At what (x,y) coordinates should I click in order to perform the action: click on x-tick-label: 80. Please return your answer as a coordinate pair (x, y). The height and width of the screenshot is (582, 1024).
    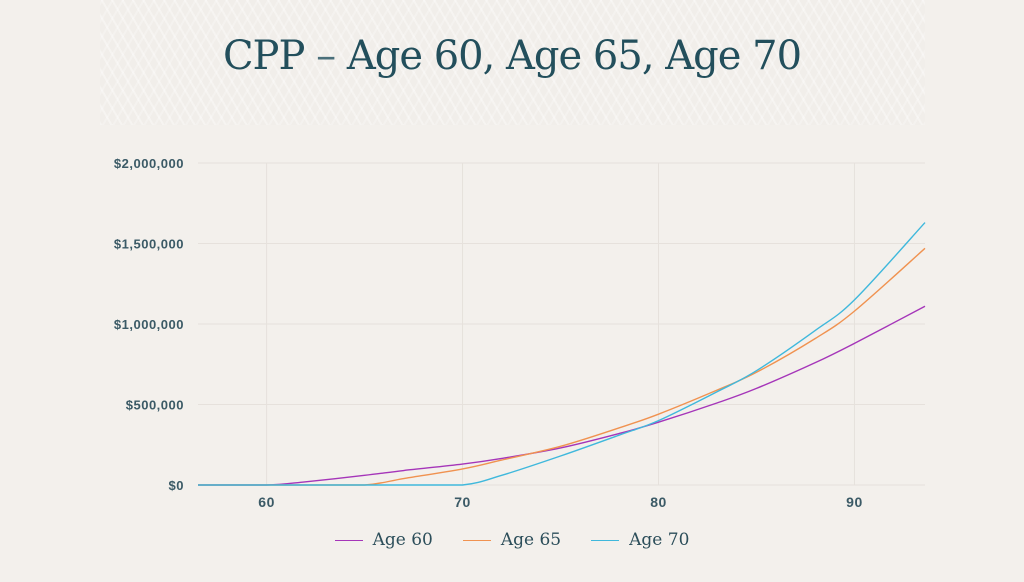
    Looking at the image, I should click on (658, 502).